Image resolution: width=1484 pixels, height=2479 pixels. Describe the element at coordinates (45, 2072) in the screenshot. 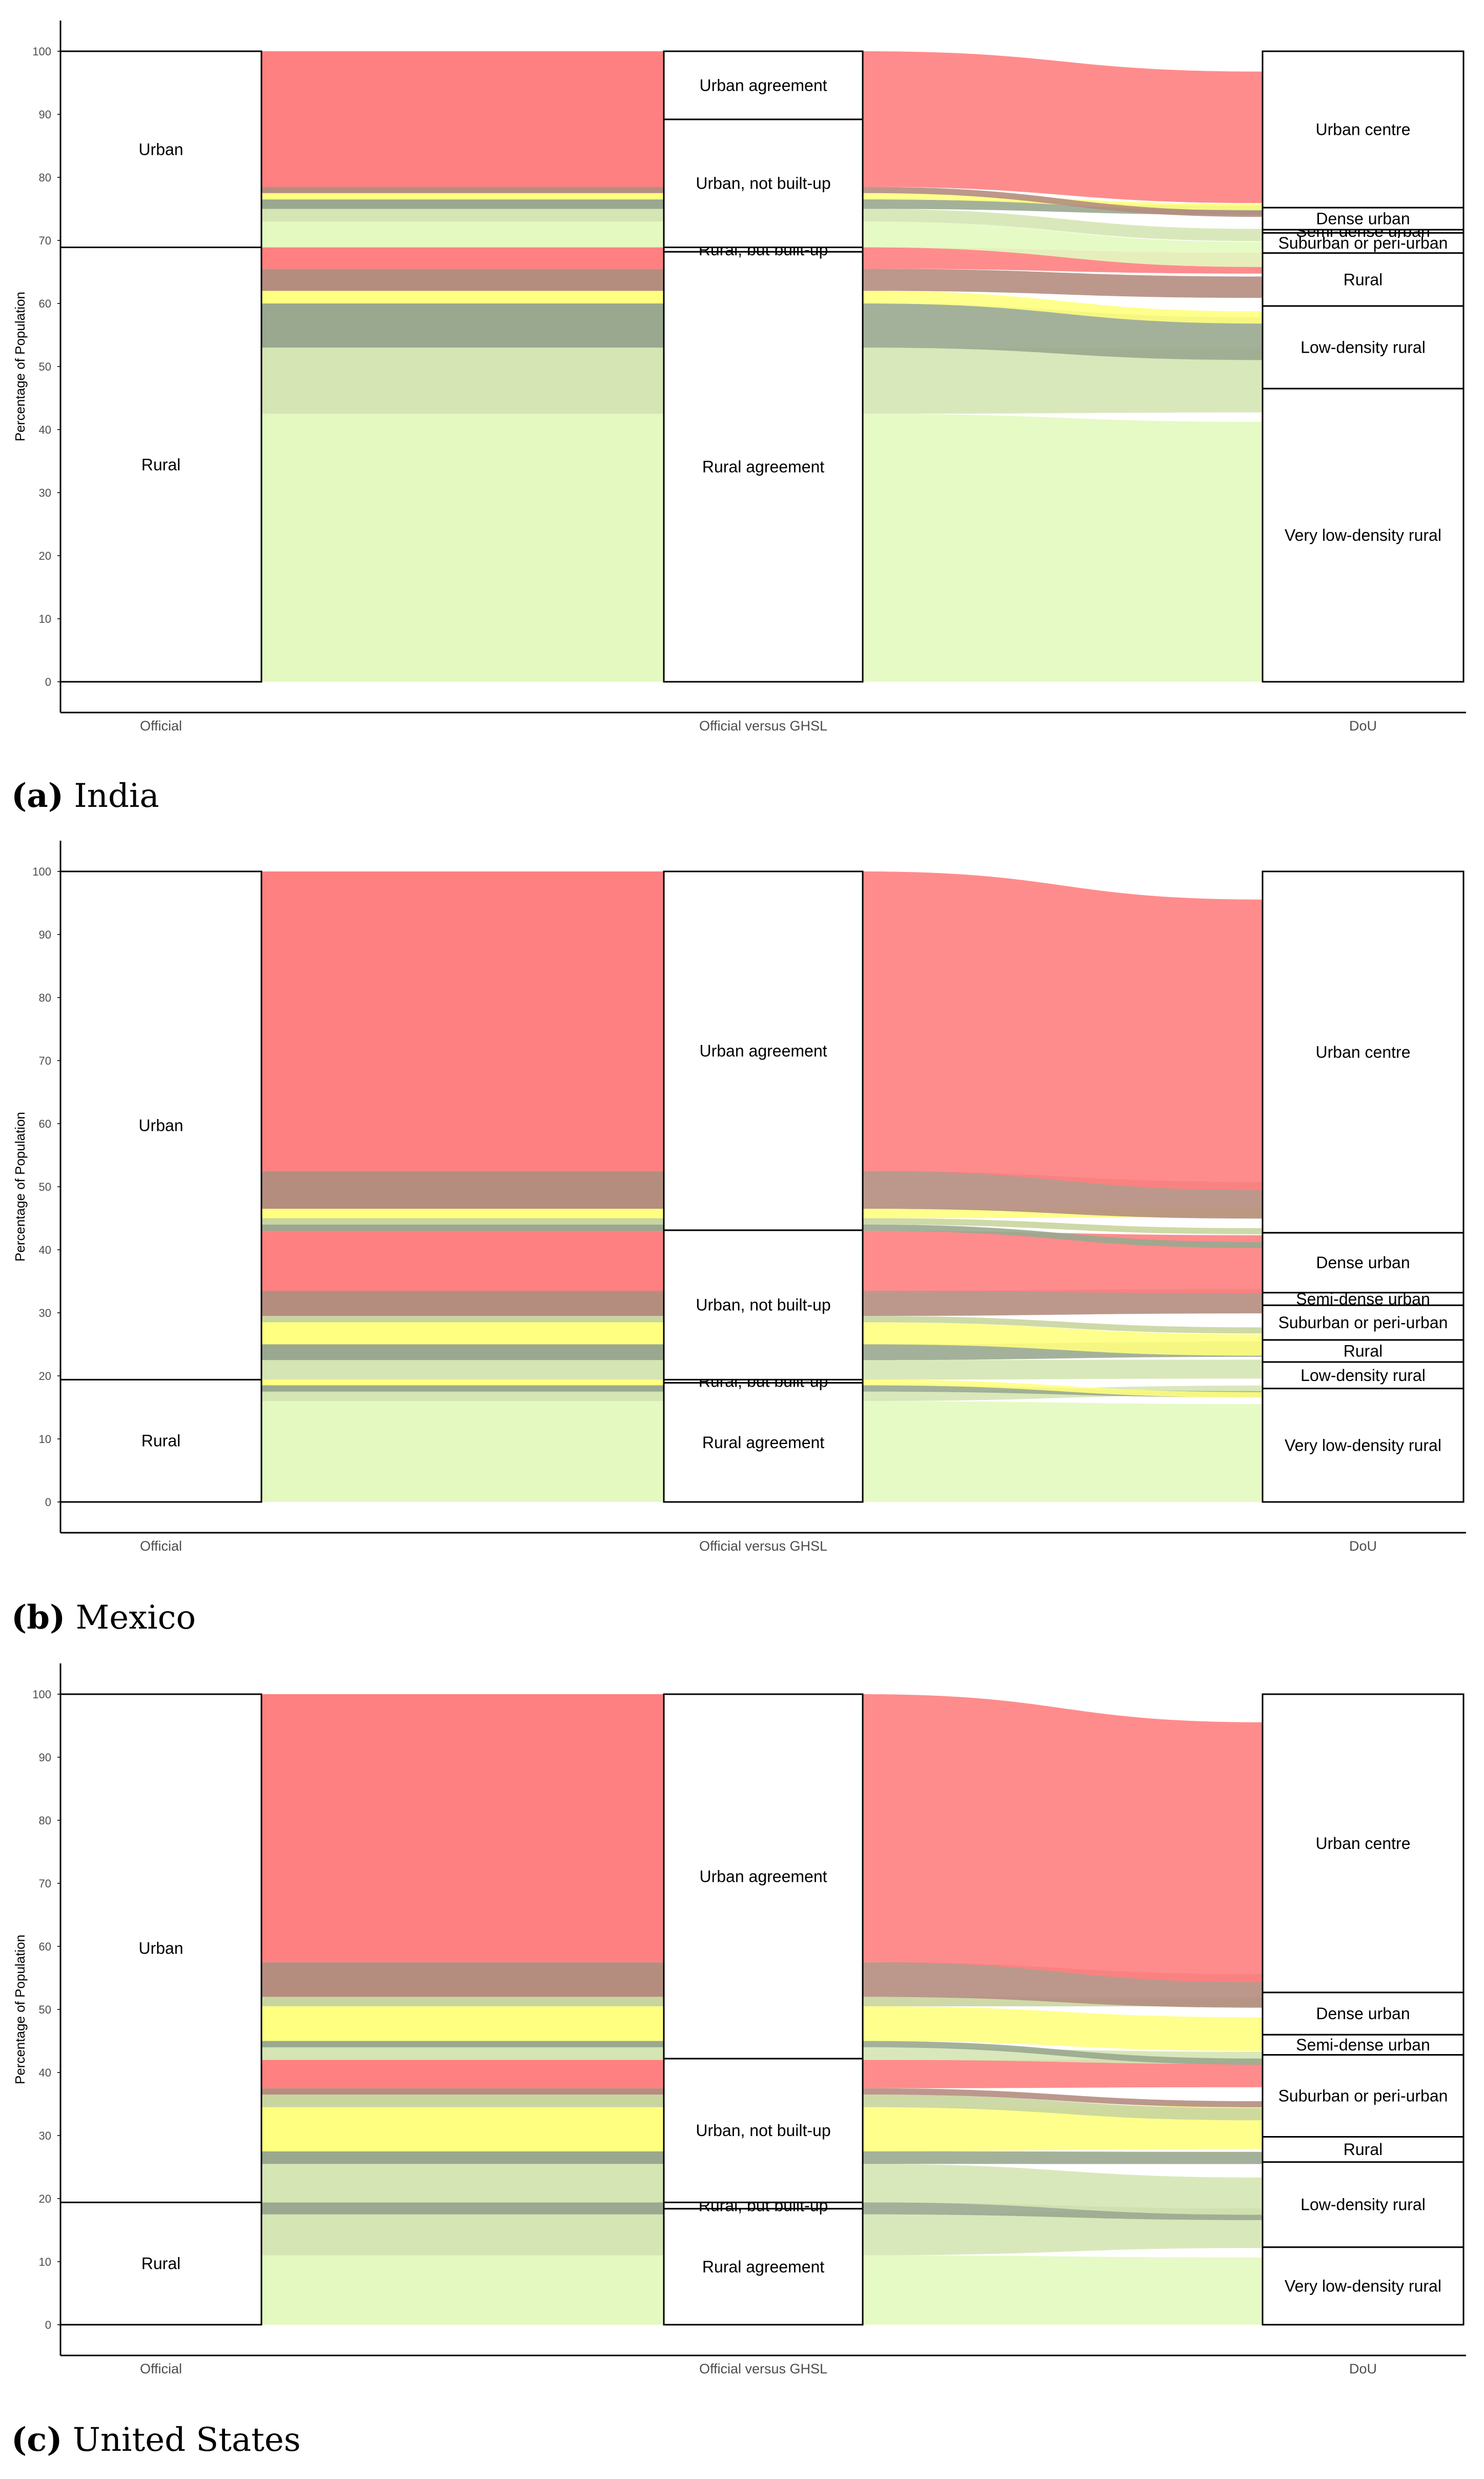

I see `y-tick-label: 40` at that location.